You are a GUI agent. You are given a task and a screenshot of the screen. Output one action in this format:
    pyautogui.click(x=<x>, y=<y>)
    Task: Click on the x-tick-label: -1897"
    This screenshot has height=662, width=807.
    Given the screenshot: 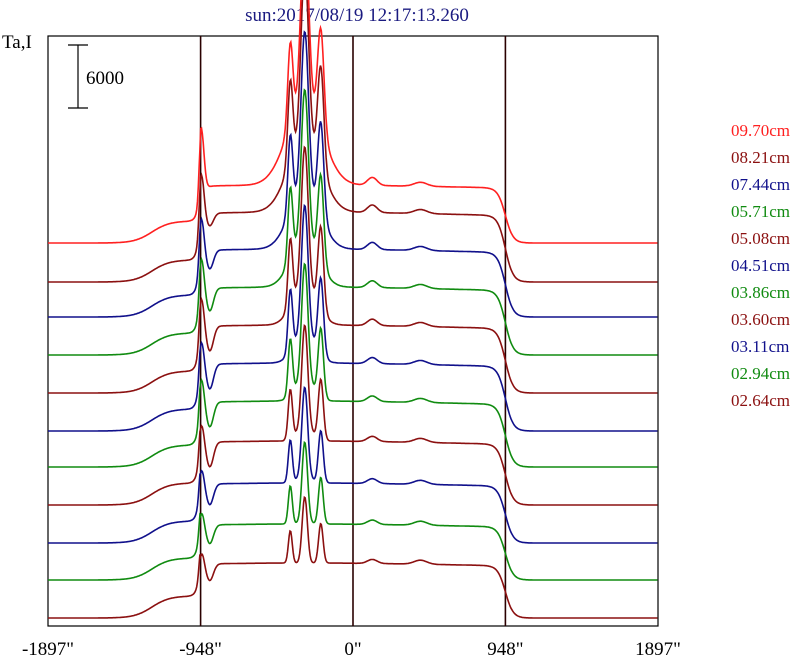 What is the action you would take?
    pyautogui.click(x=48, y=649)
    